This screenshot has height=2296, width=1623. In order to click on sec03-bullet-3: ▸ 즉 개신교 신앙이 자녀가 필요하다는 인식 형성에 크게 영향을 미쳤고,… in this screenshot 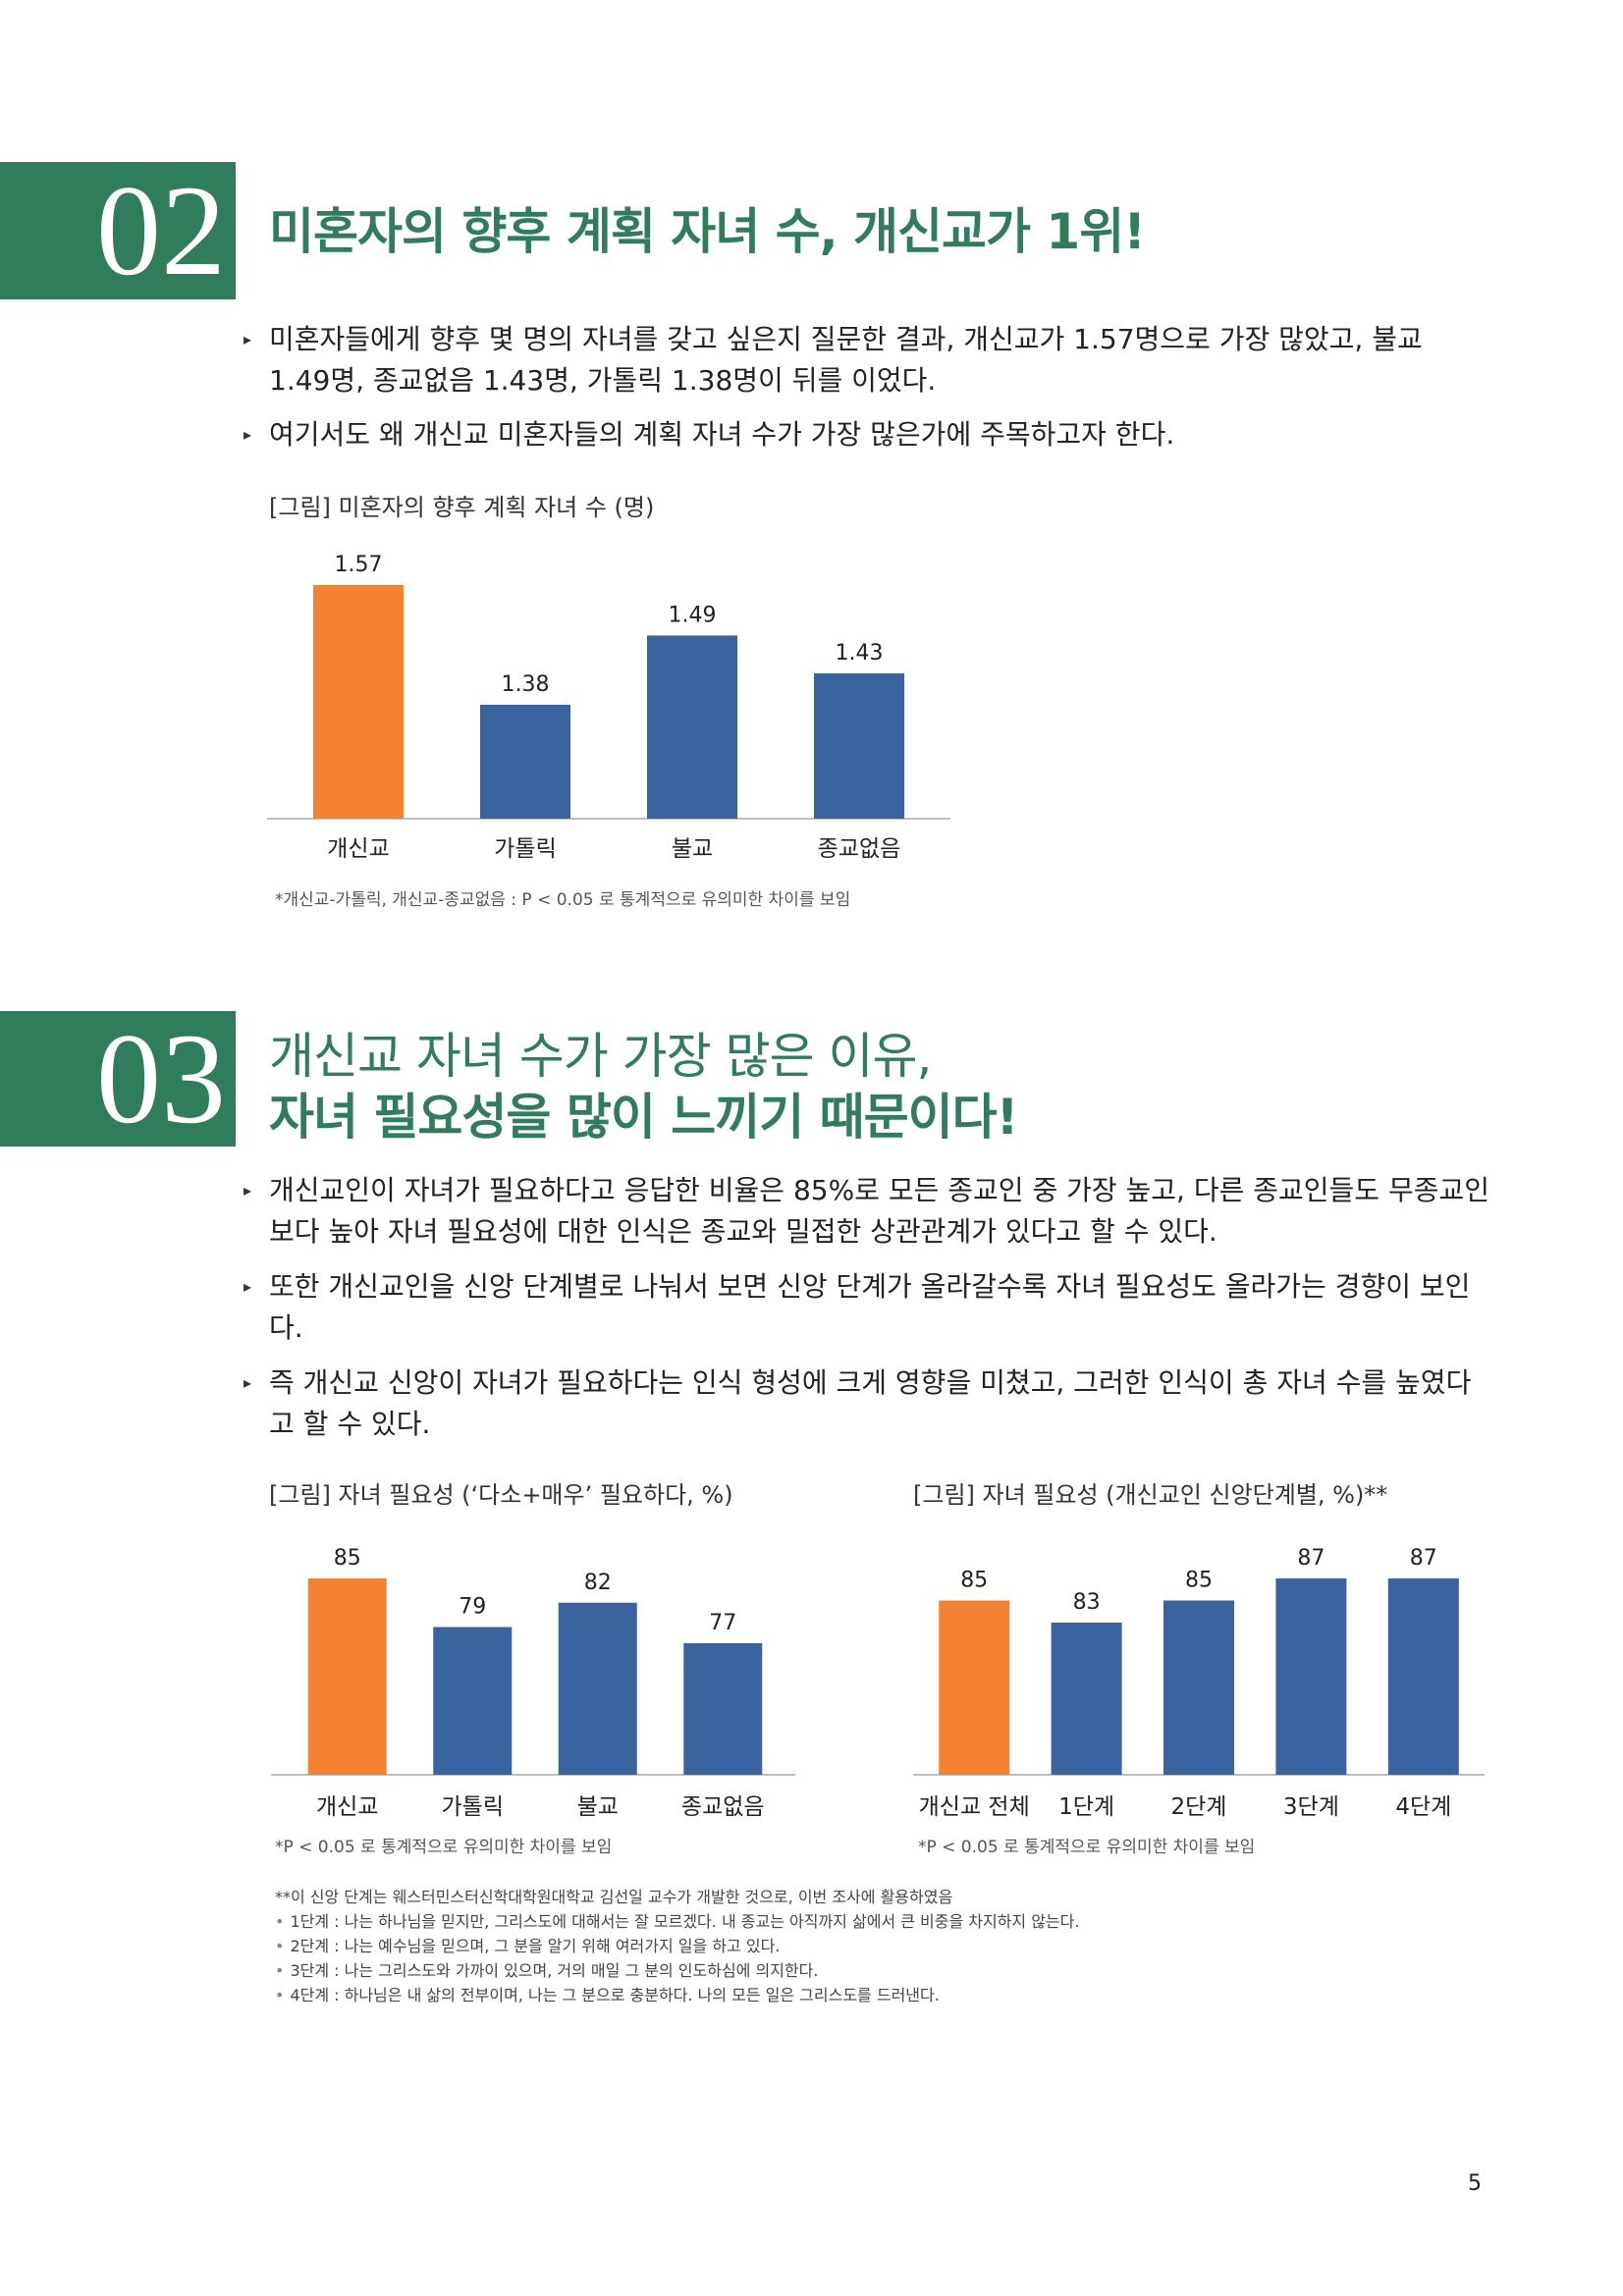, I will do `click(866, 1403)`.